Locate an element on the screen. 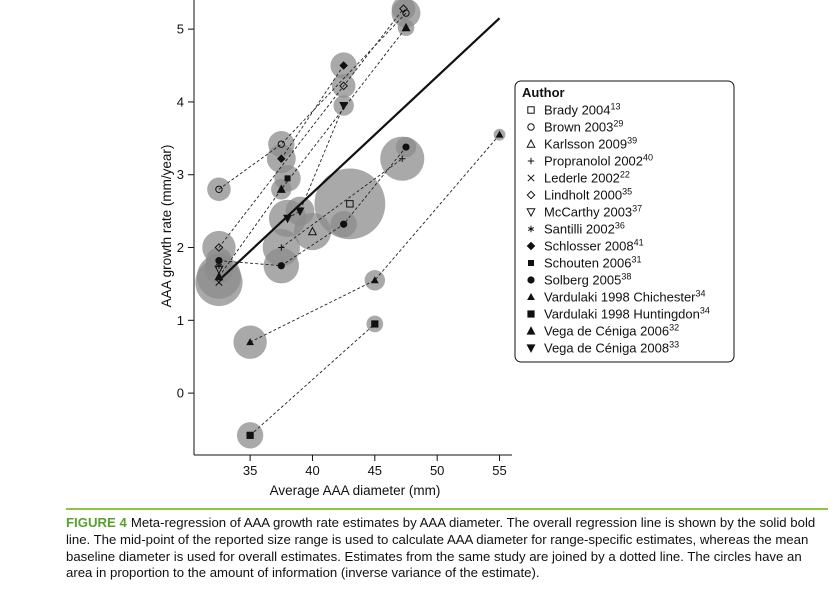  legend-symbol-solberg-2005 is located at coordinates (531, 280).